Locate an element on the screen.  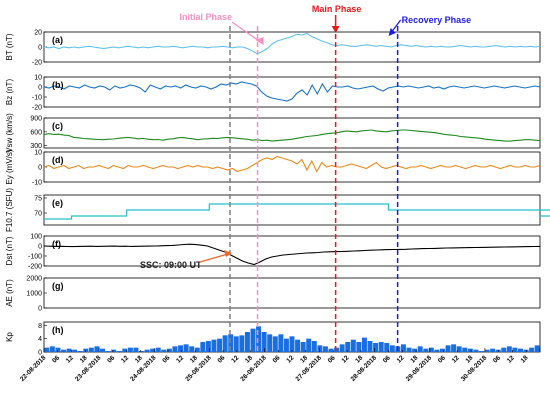
panel-letter-f107: (e) is located at coordinates (57, 203).